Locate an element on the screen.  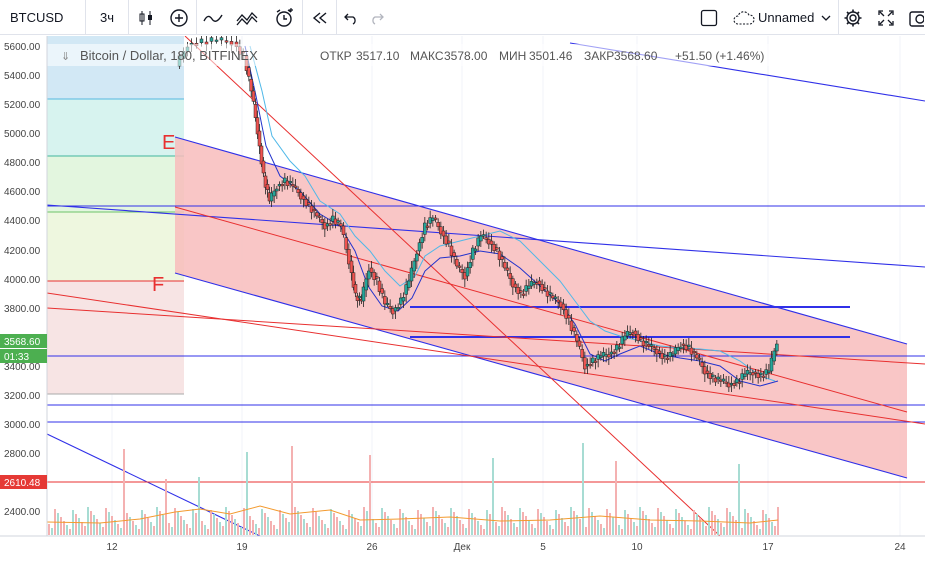
camera-icon is located at coordinates (913, 17).